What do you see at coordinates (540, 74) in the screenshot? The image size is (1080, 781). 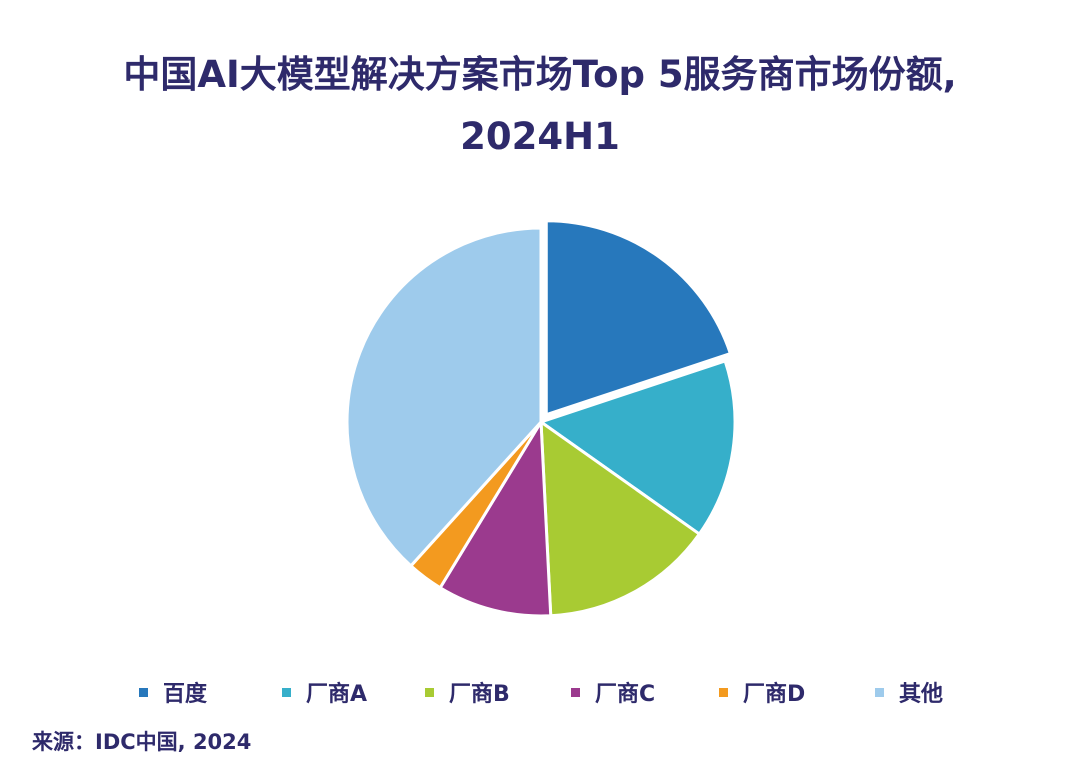 I see `chart-title-line-1: 中国AI大模型解决方案市场Top 5服务商市场份额,` at bounding box center [540, 74].